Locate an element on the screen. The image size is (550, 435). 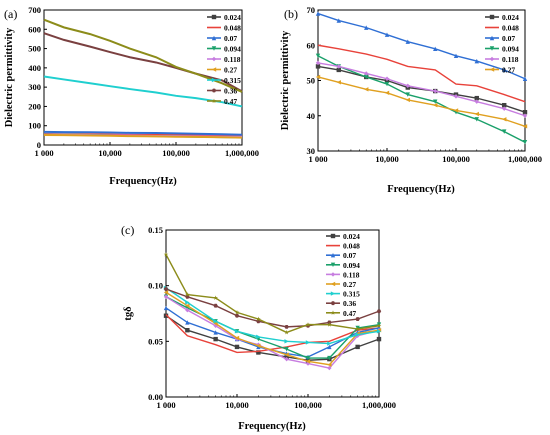
panel-label: (b) is located at coordinates (291, 14).